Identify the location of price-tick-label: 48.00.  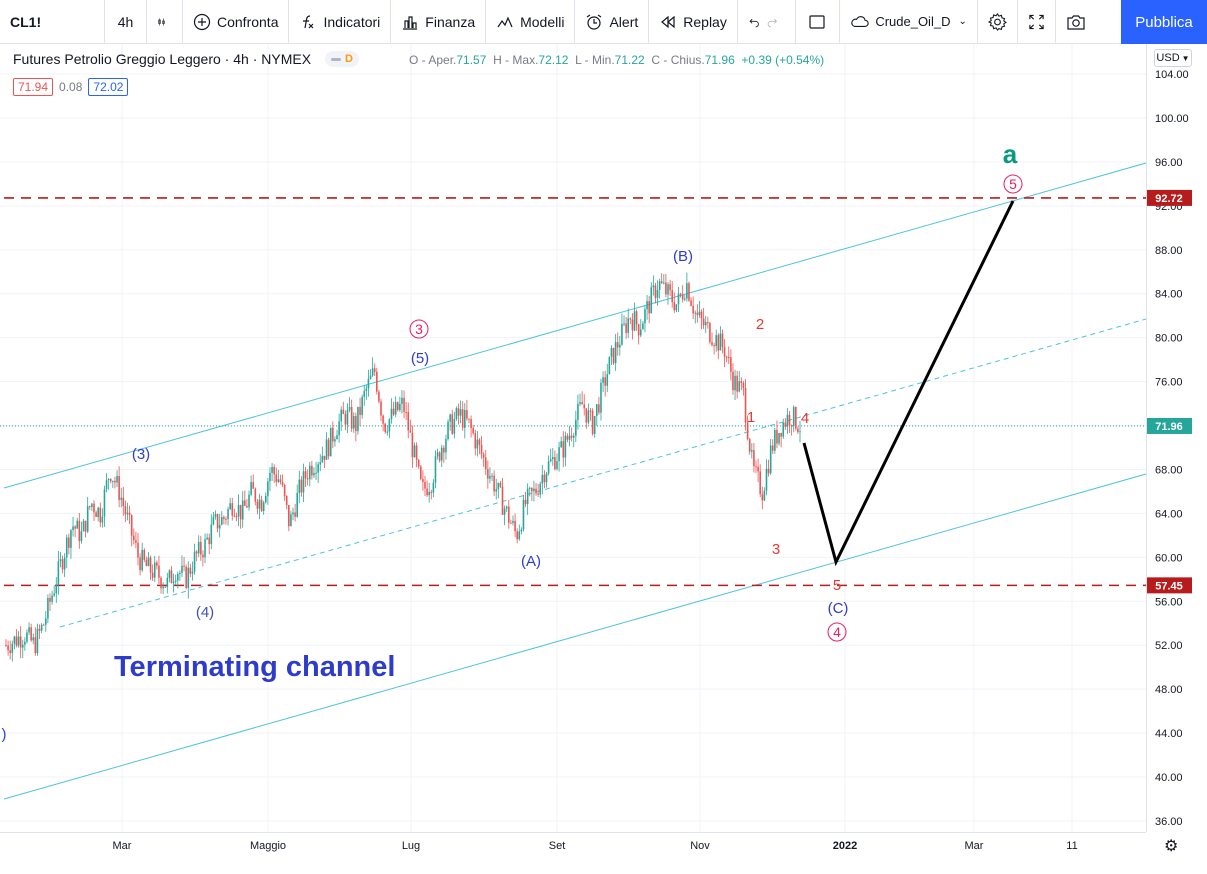
(1169, 690).